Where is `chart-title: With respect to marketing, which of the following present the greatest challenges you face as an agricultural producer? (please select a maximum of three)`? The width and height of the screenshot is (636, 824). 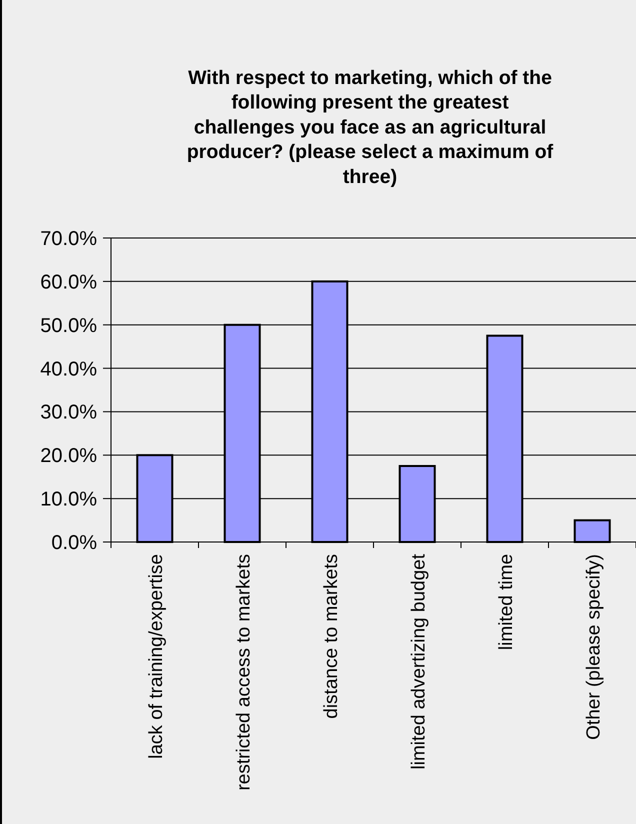
chart-title: With respect to marketing, which of the following present the greatest challenges you face as an agricultural producer? (please select a maximum of three) is located at coordinates (370, 127).